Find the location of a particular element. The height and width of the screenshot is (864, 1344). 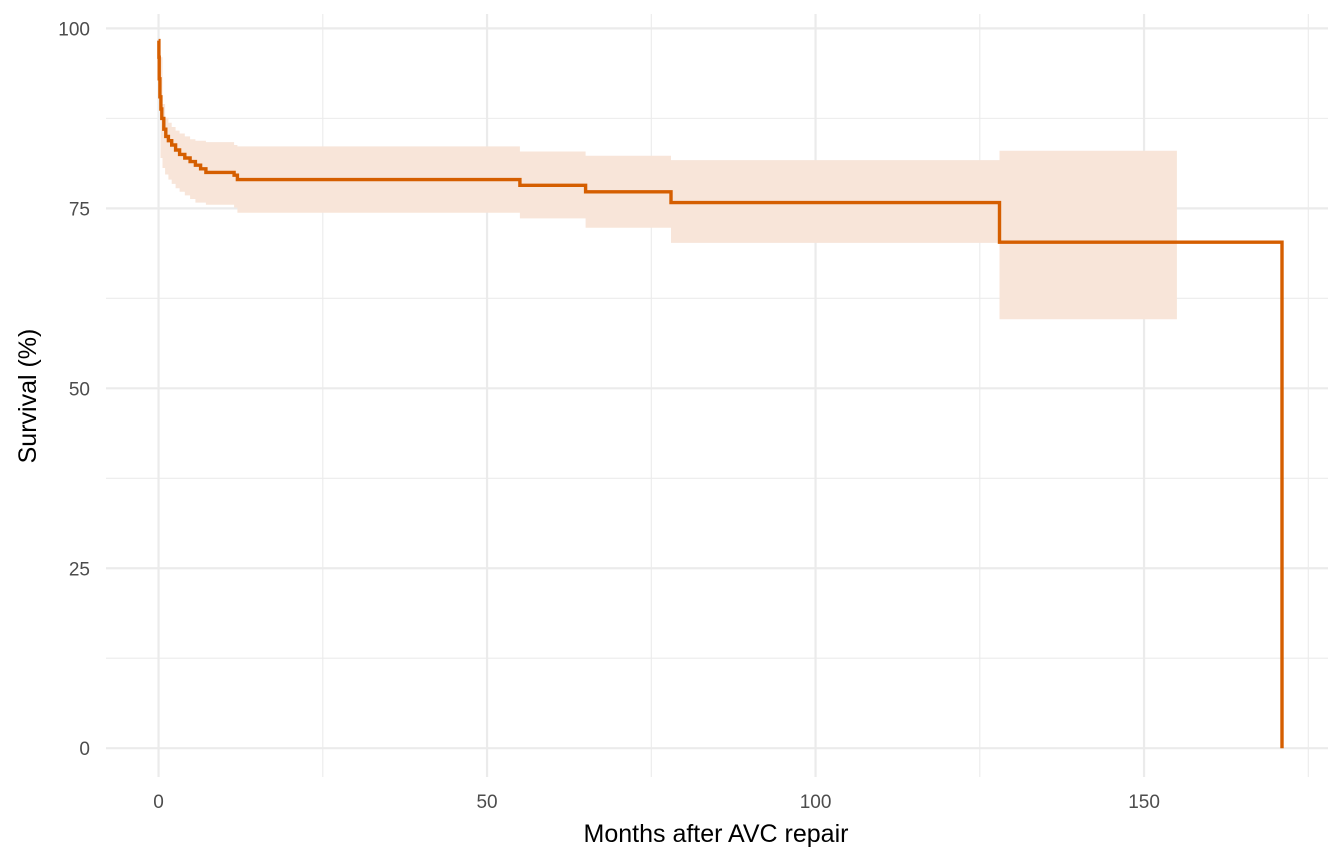

y-tick-label: 0 is located at coordinates (84, 749).